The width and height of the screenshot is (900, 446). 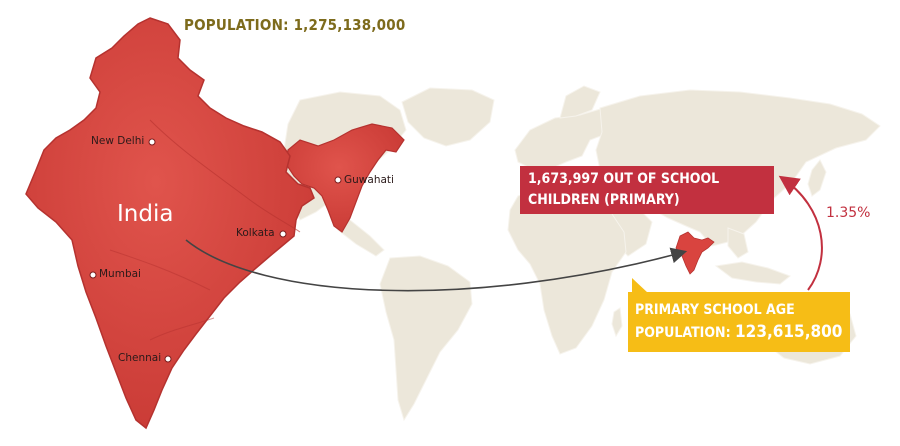 I want to click on out-of-school-line1: 1,673,997 OUT OF SCHOOL, so click(x=651, y=179).